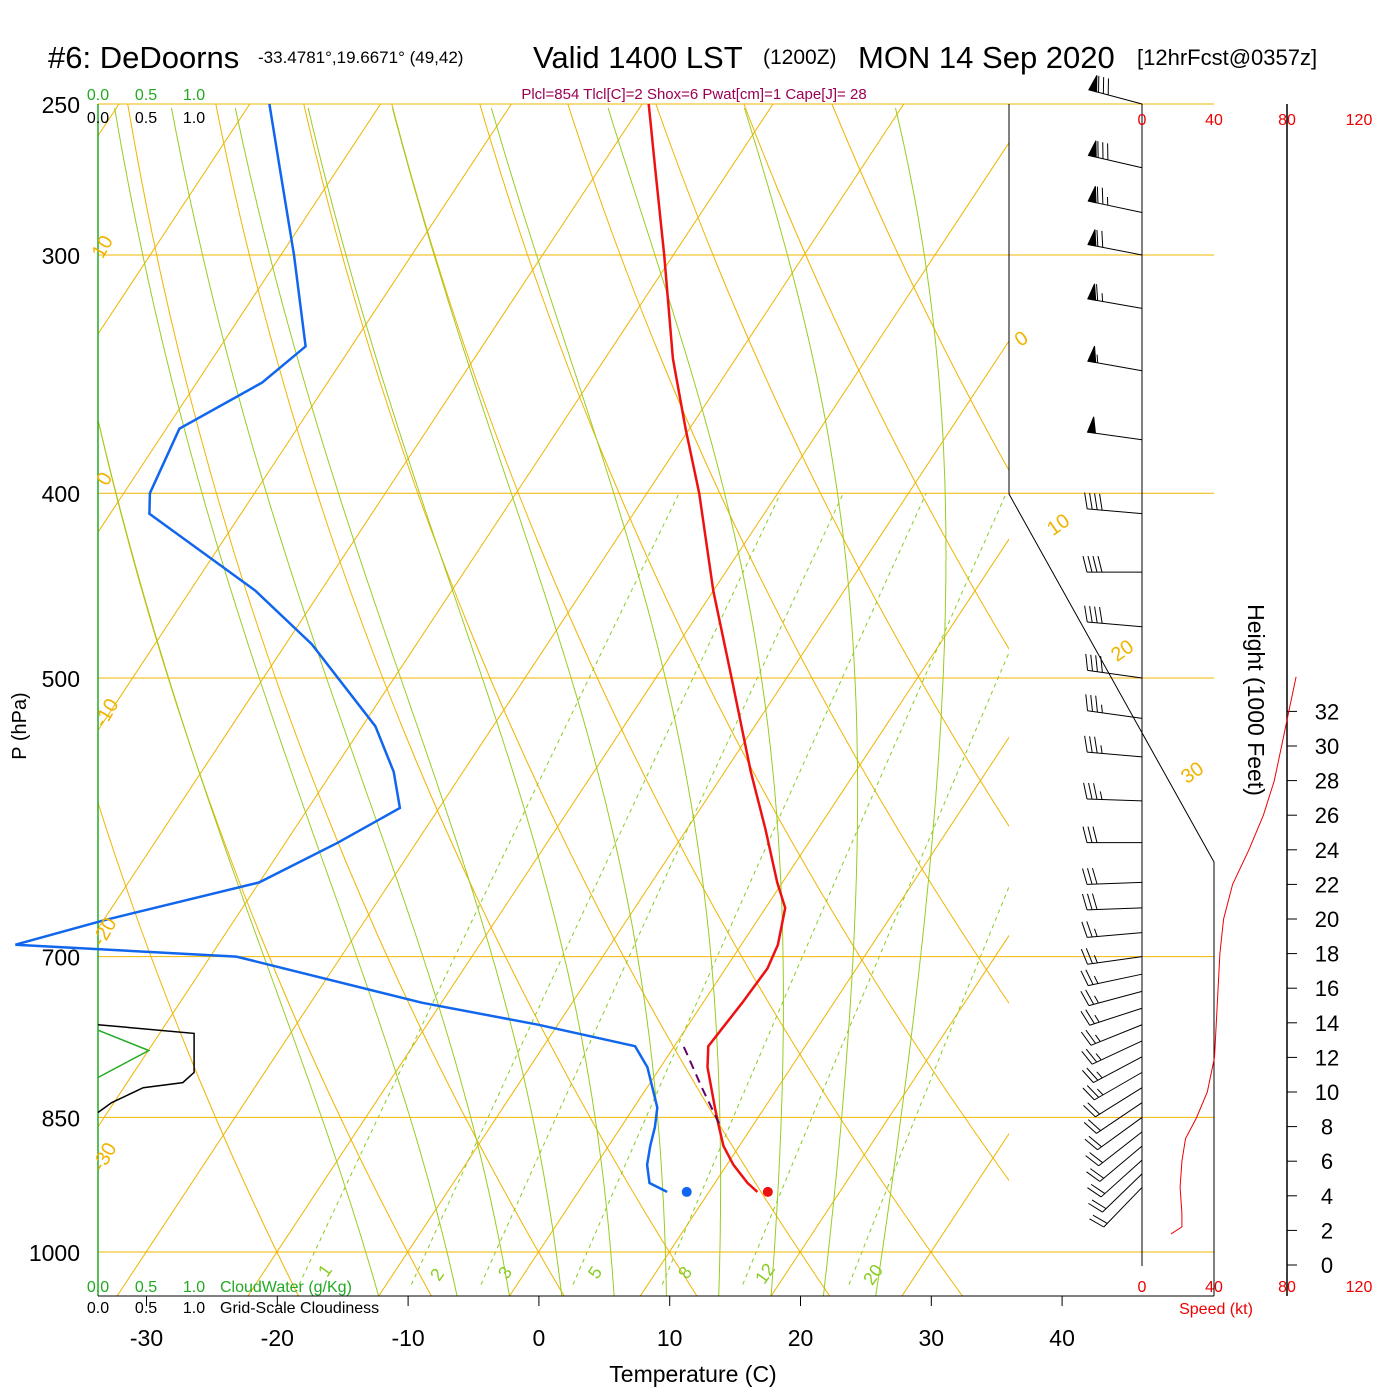 This screenshot has height=1400, width=1400. Describe the element at coordinates (800, 57) in the screenshot. I see `utc-time: (1200Z)` at that location.